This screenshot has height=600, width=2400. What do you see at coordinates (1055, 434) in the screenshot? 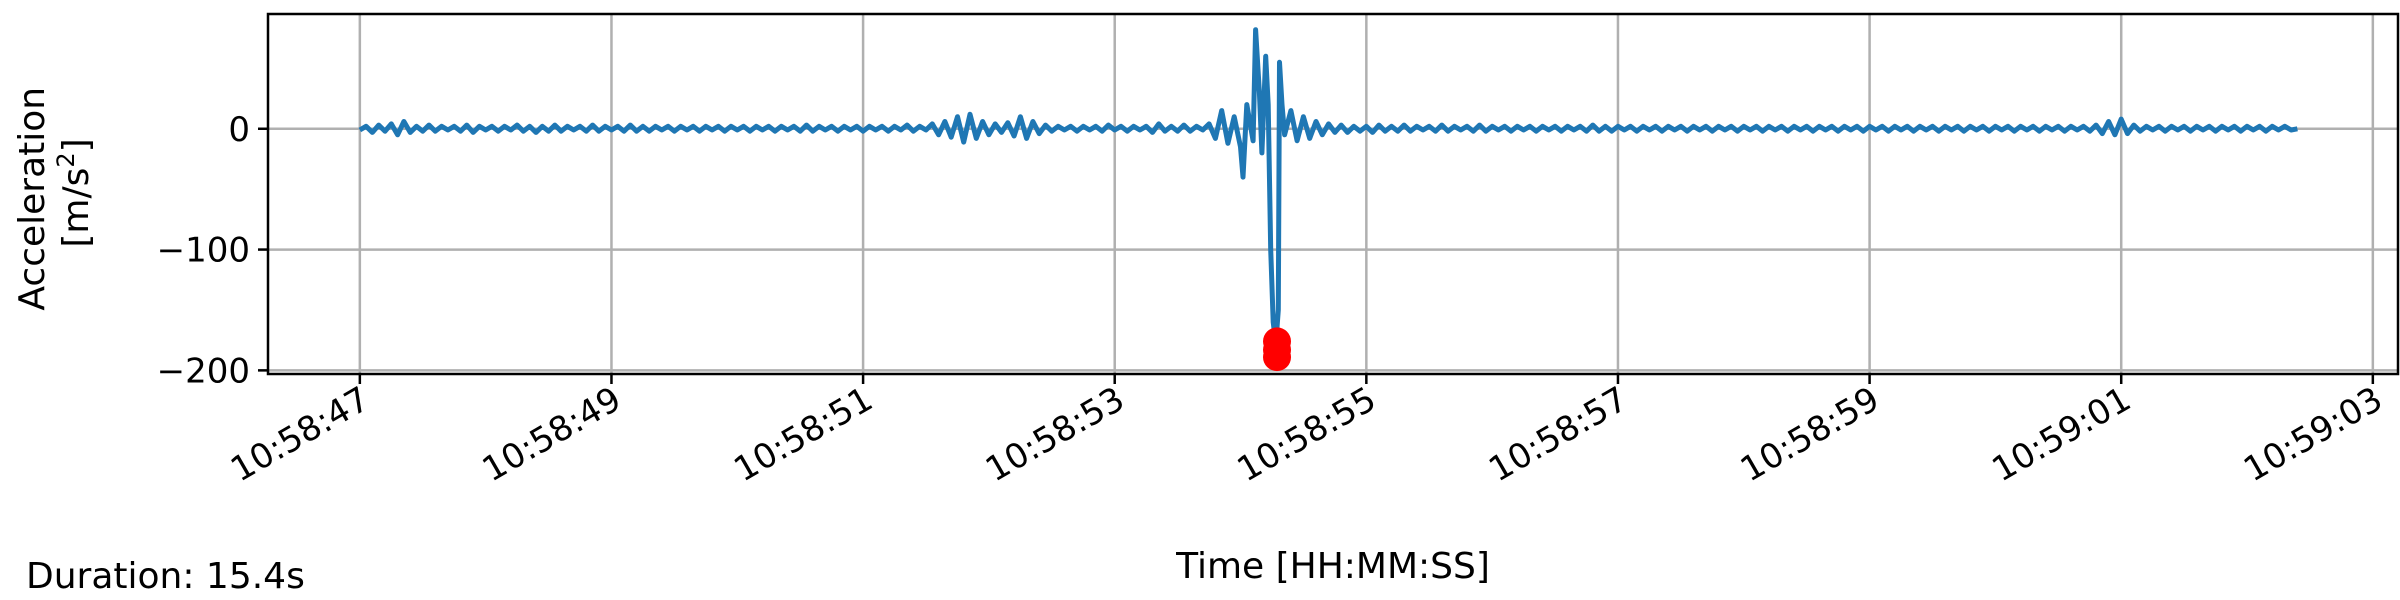
I see `x-tick-label: 10:58:53` at bounding box center [1055, 434].